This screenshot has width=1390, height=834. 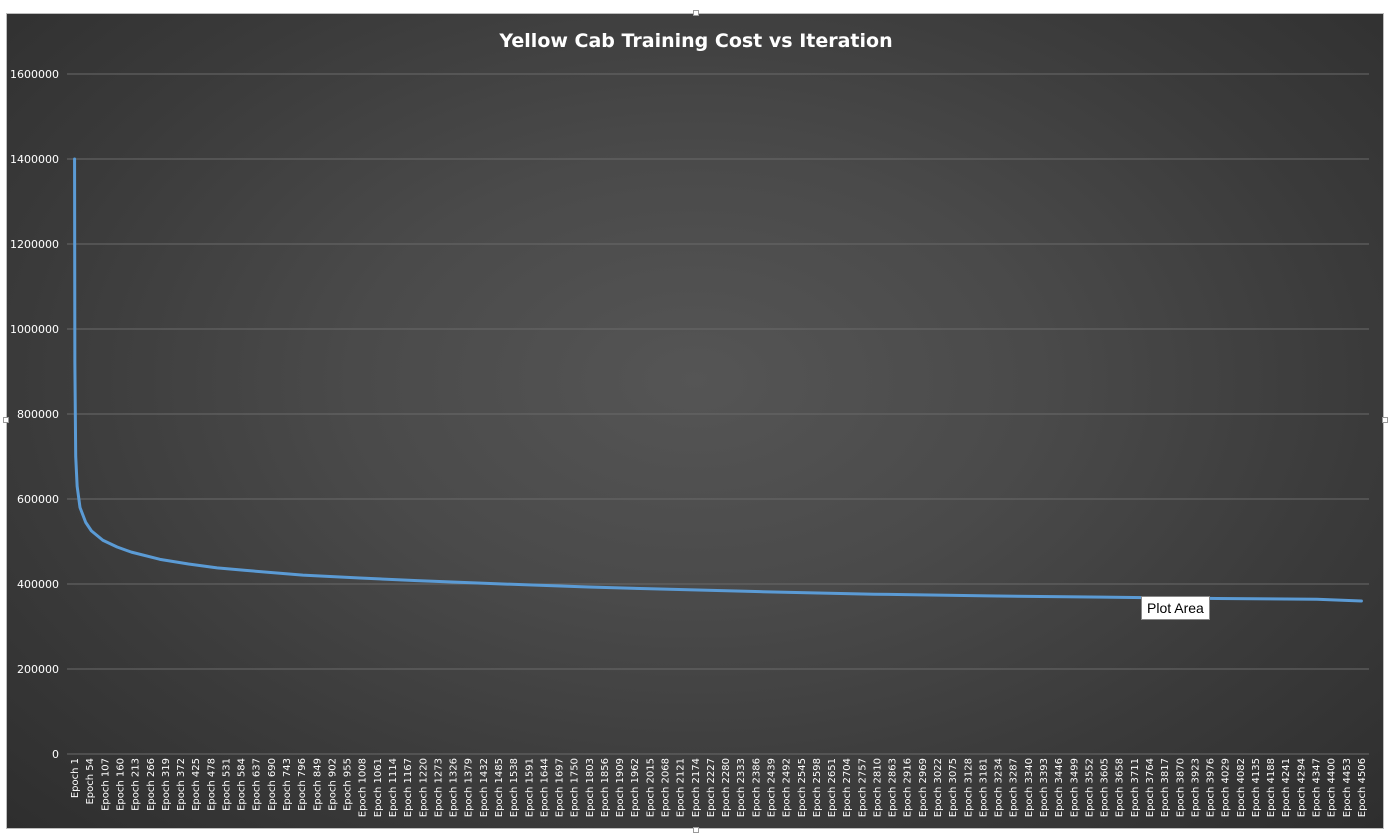 What do you see at coordinates (650, 787) in the screenshot?
I see `x-tick-label: Epoch 2015` at bounding box center [650, 787].